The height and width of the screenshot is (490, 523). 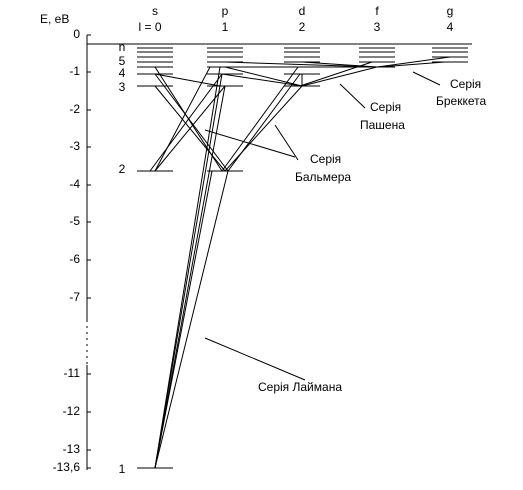 What do you see at coordinates (74, 109) in the screenshot?
I see `y-tick-label: -2` at bounding box center [74, 109].